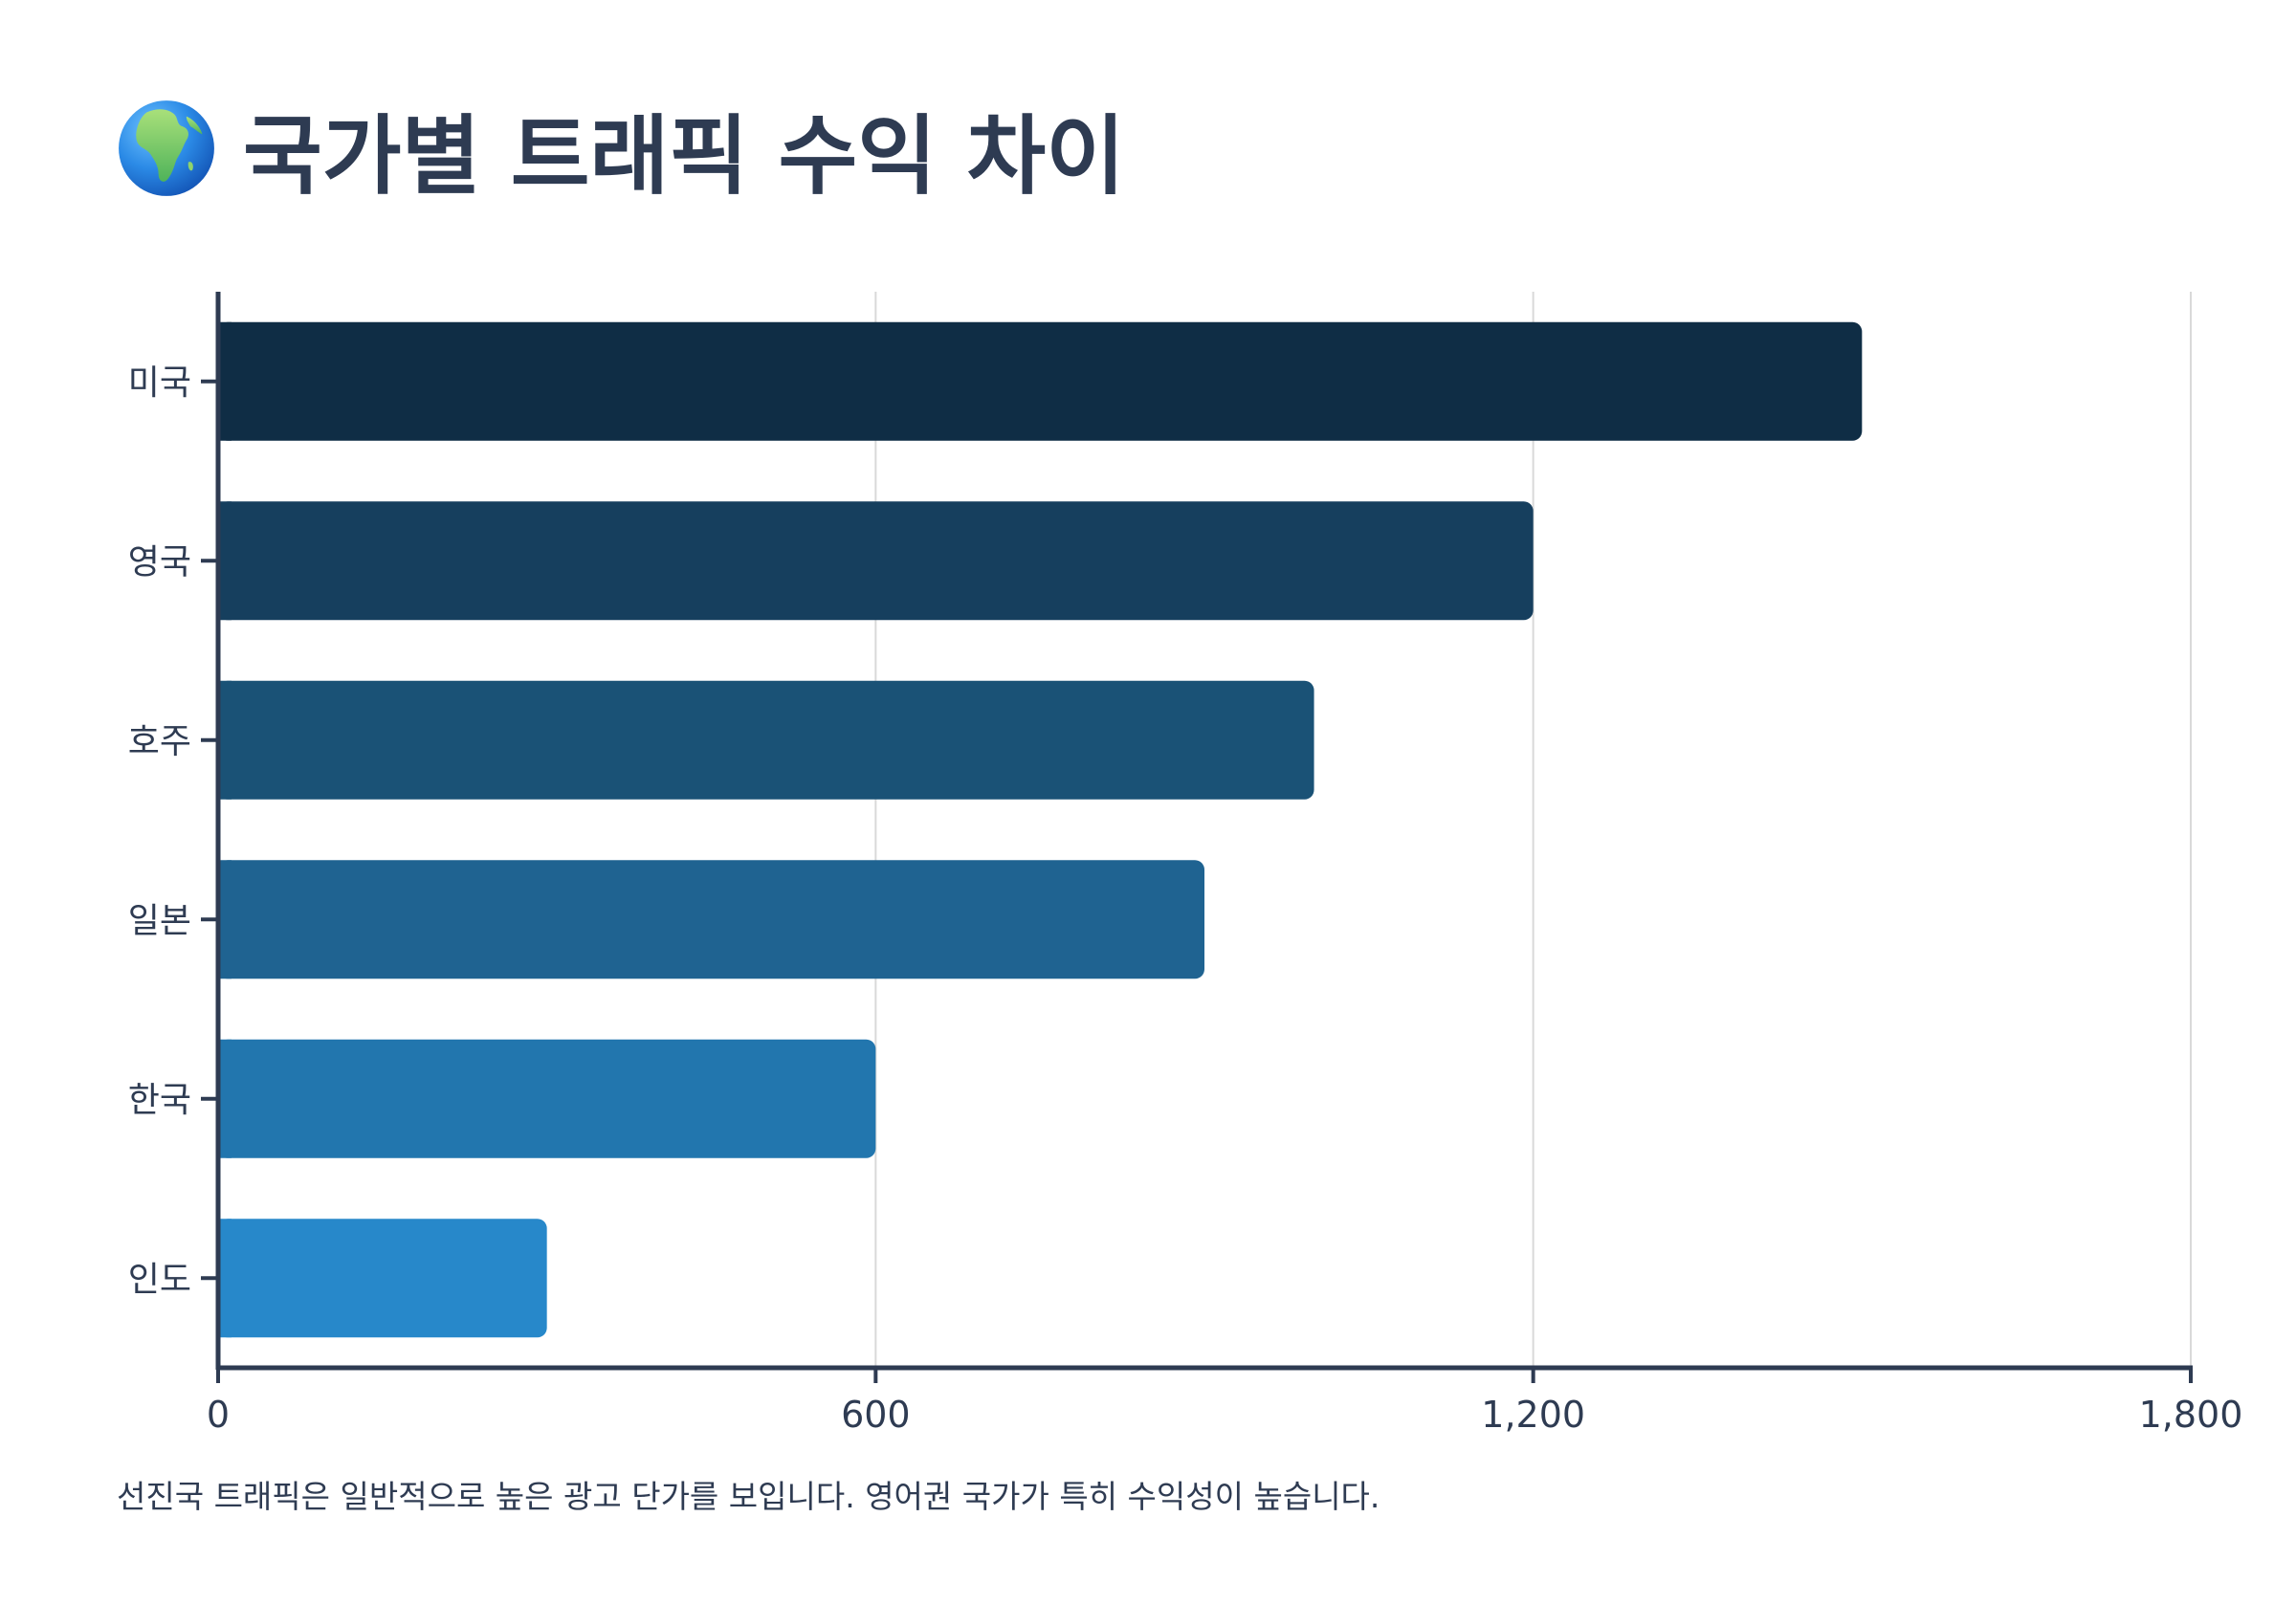 Image resolution: width=2296 pixels, height=1605 pixels. I want to click on x-tick-label-1: 600, so click(876, 1415).